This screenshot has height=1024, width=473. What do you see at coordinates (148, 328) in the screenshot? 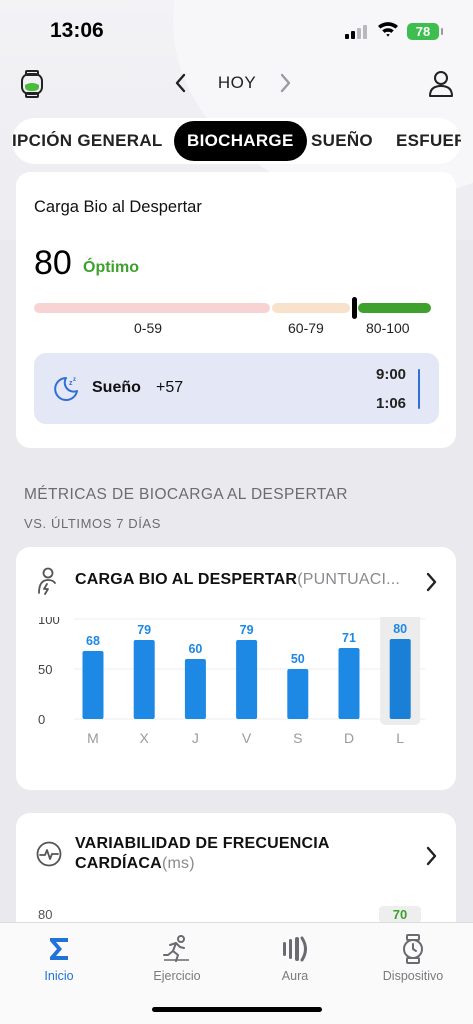
I see `range-label-low: 0-59` at bounding box center [148, 328].